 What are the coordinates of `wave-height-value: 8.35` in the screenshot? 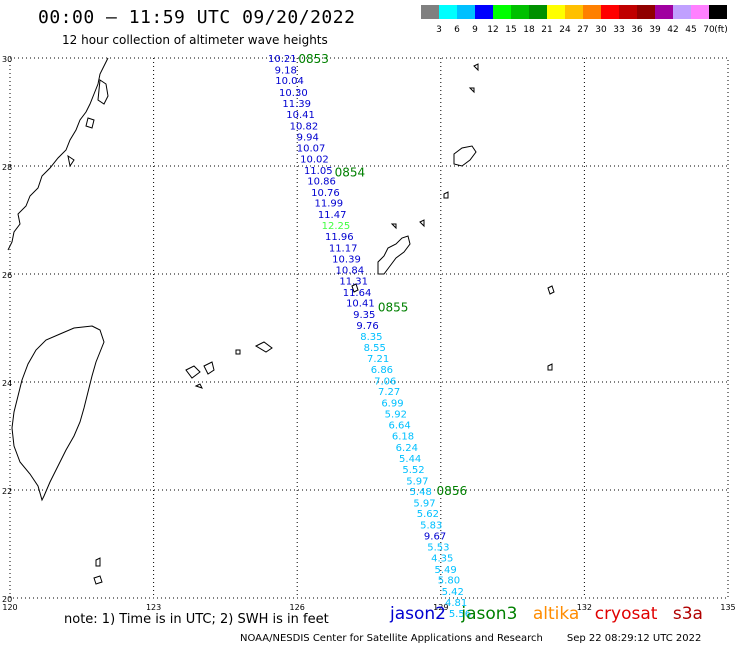 It's located at (371, 337).